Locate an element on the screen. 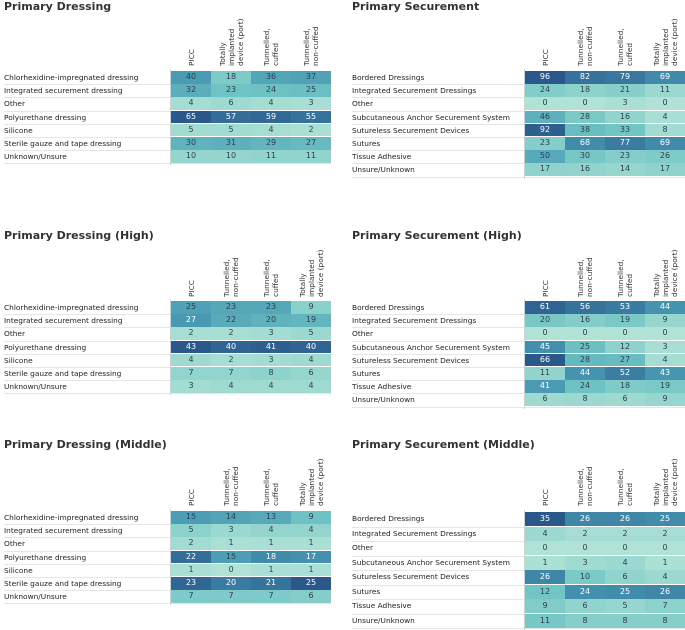  heat-cell: 8 is located at coordinates (271, 373).